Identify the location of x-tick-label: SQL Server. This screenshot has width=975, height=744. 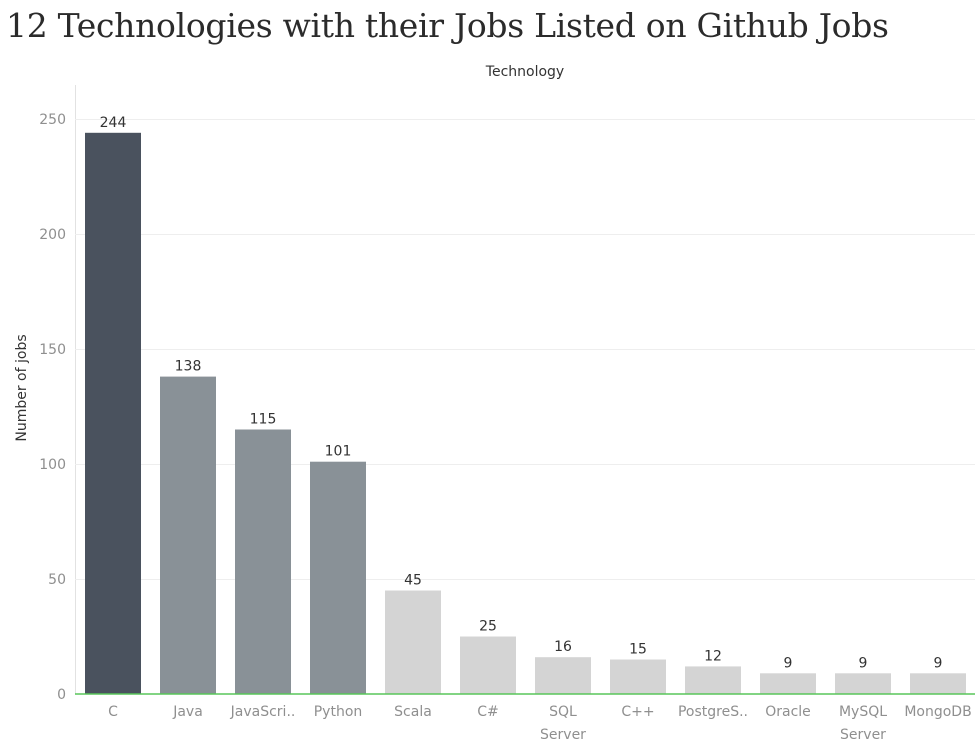
(563, 723).